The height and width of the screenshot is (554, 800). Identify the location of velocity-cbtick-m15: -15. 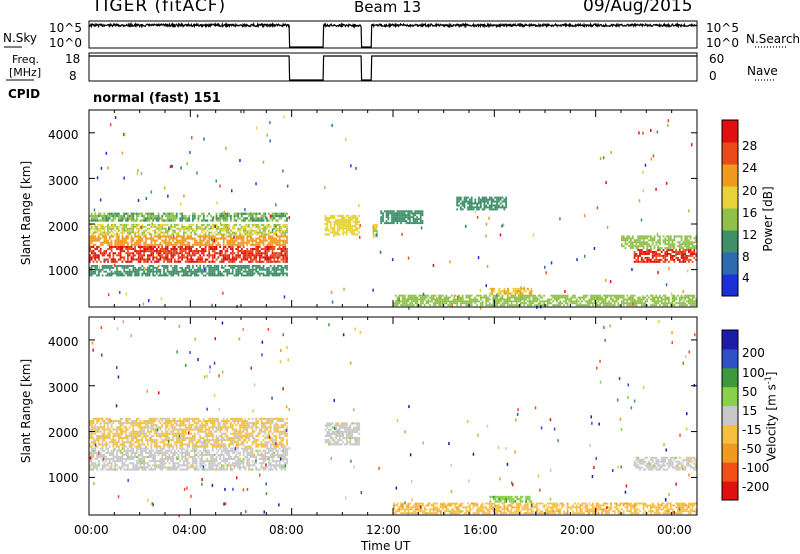
(752, 430).